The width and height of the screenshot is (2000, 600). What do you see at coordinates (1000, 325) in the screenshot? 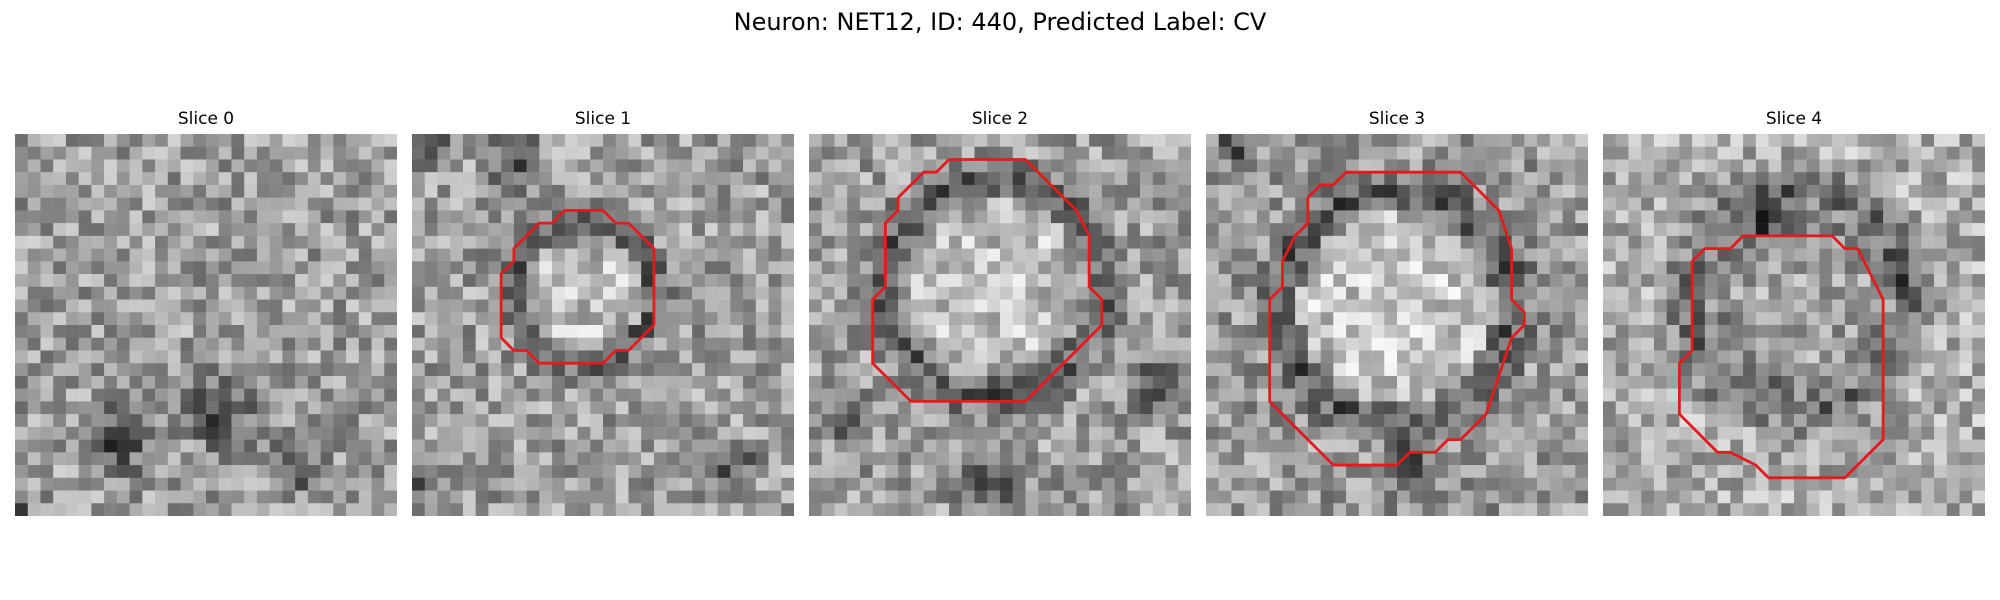
I see `slice-image` at bounding box center [1000, 325].